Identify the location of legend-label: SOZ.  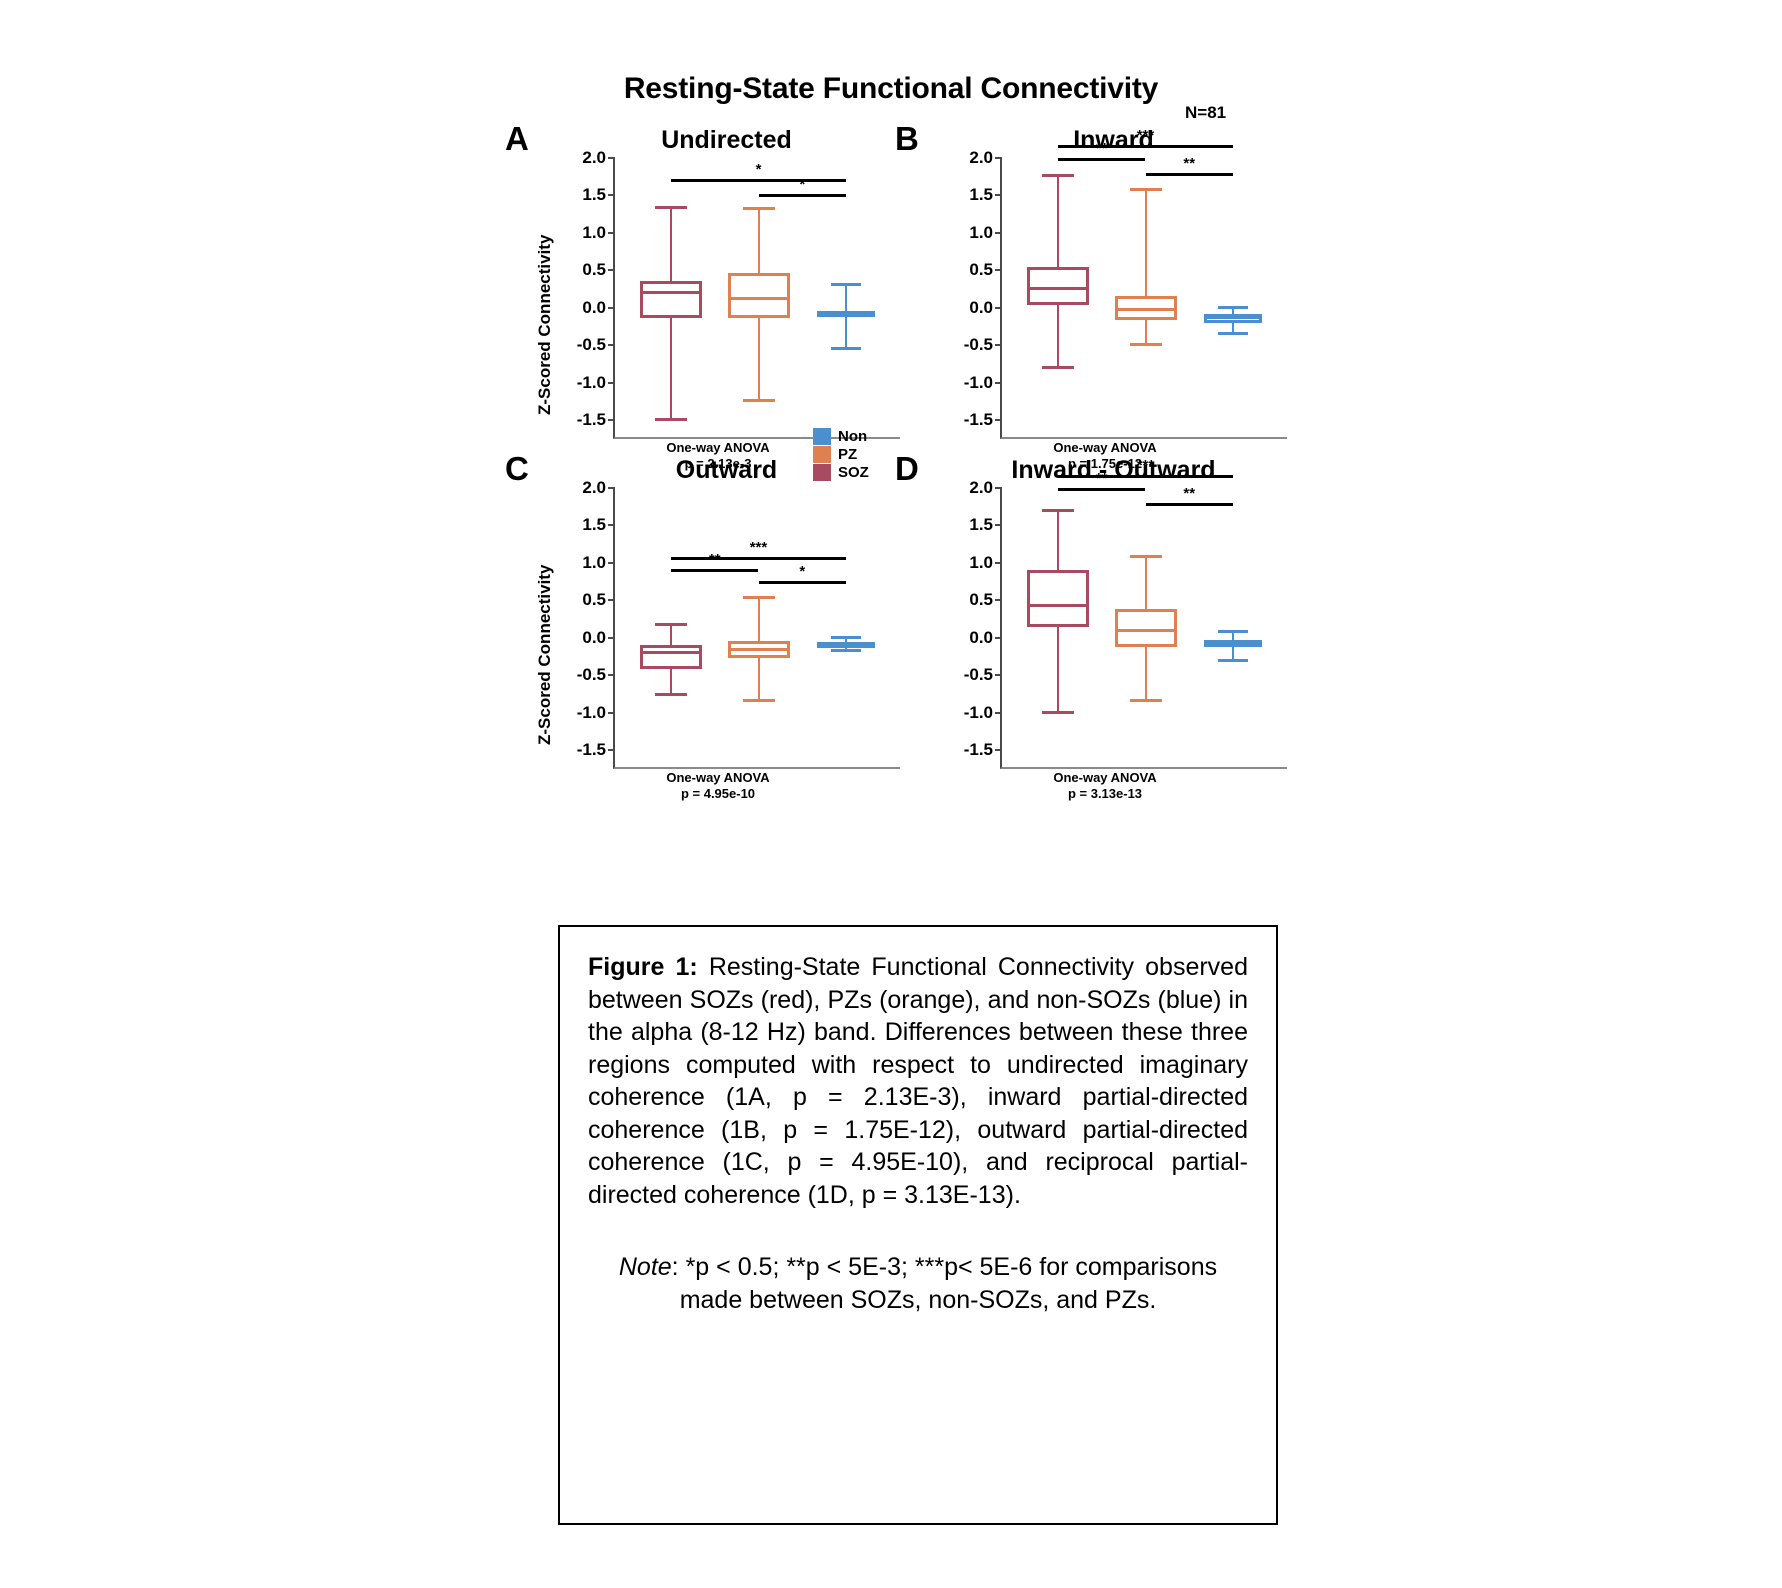
(853, 472).